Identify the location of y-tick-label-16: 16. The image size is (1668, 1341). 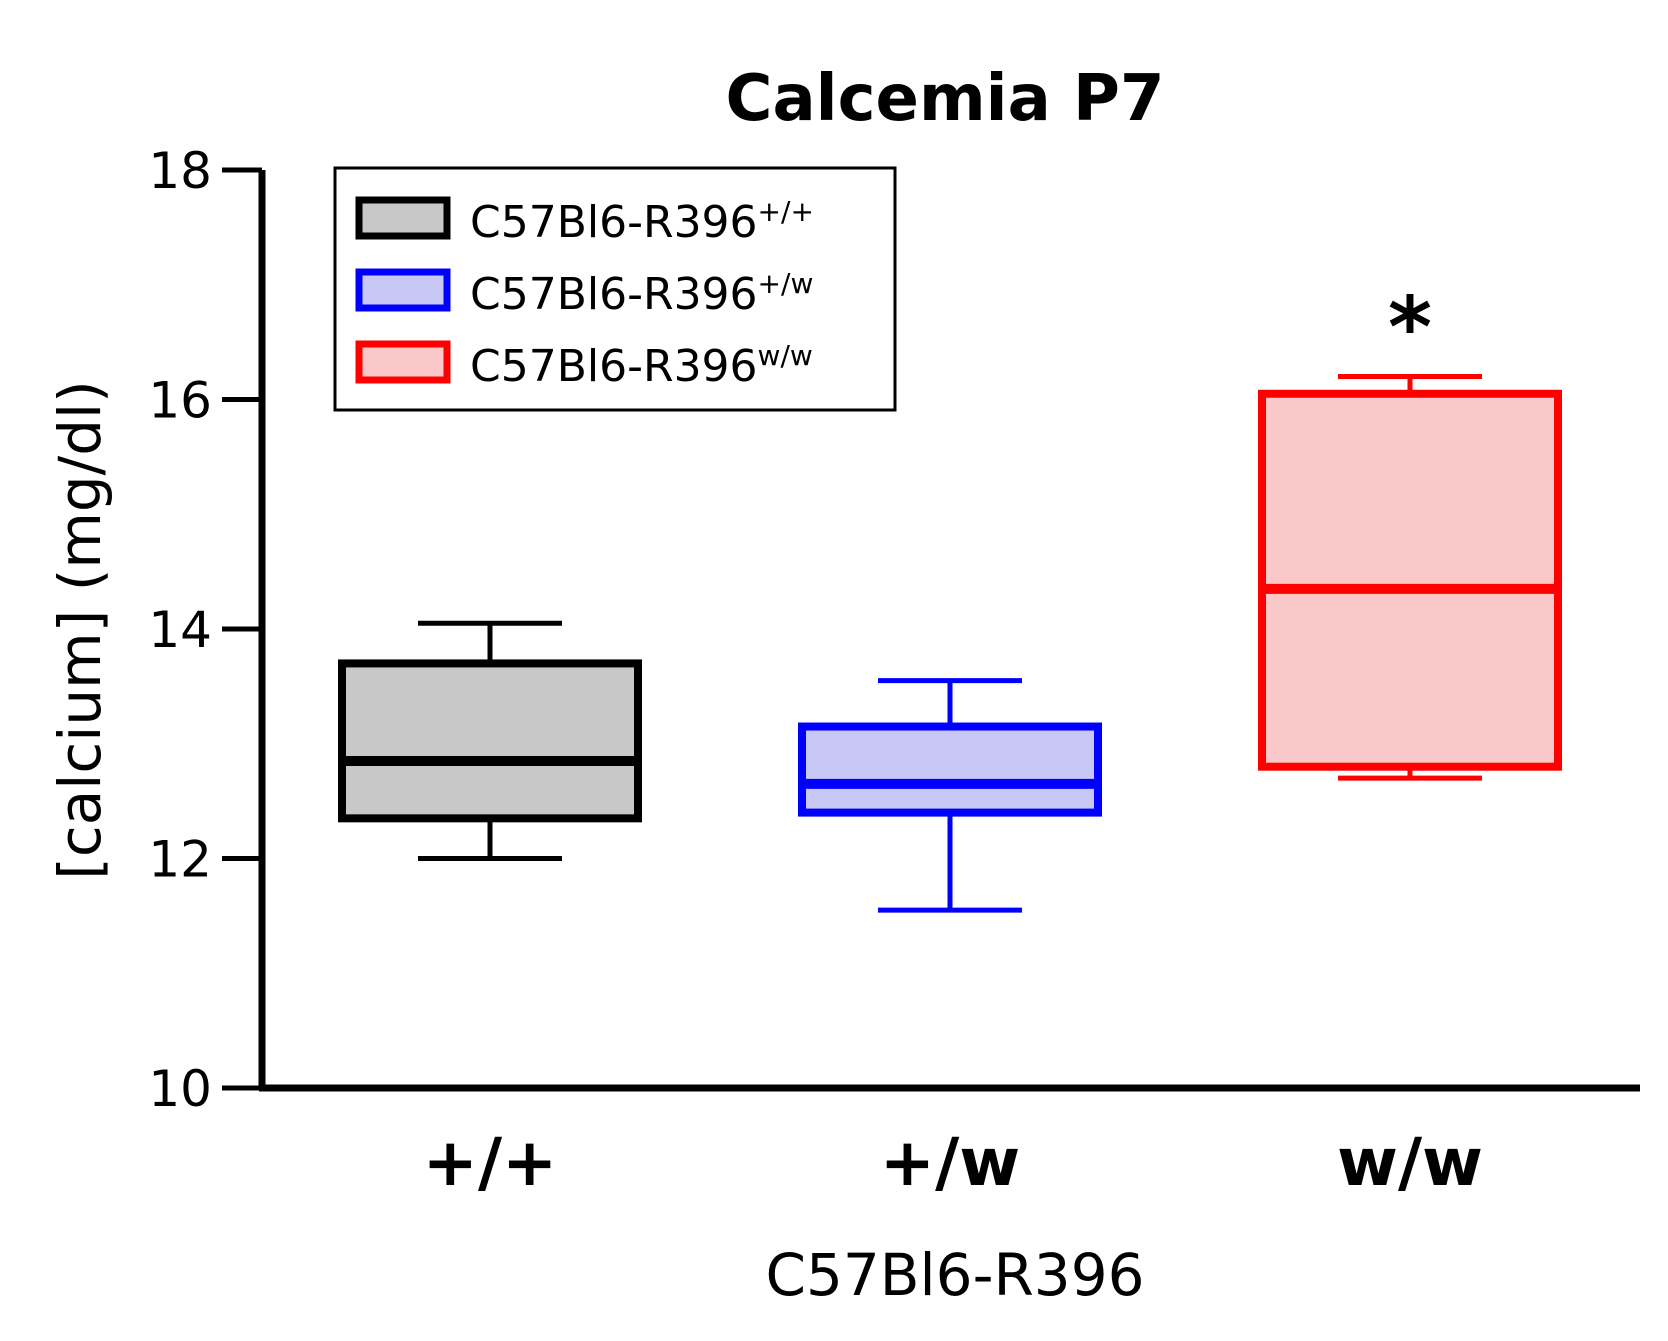
(180, 401).